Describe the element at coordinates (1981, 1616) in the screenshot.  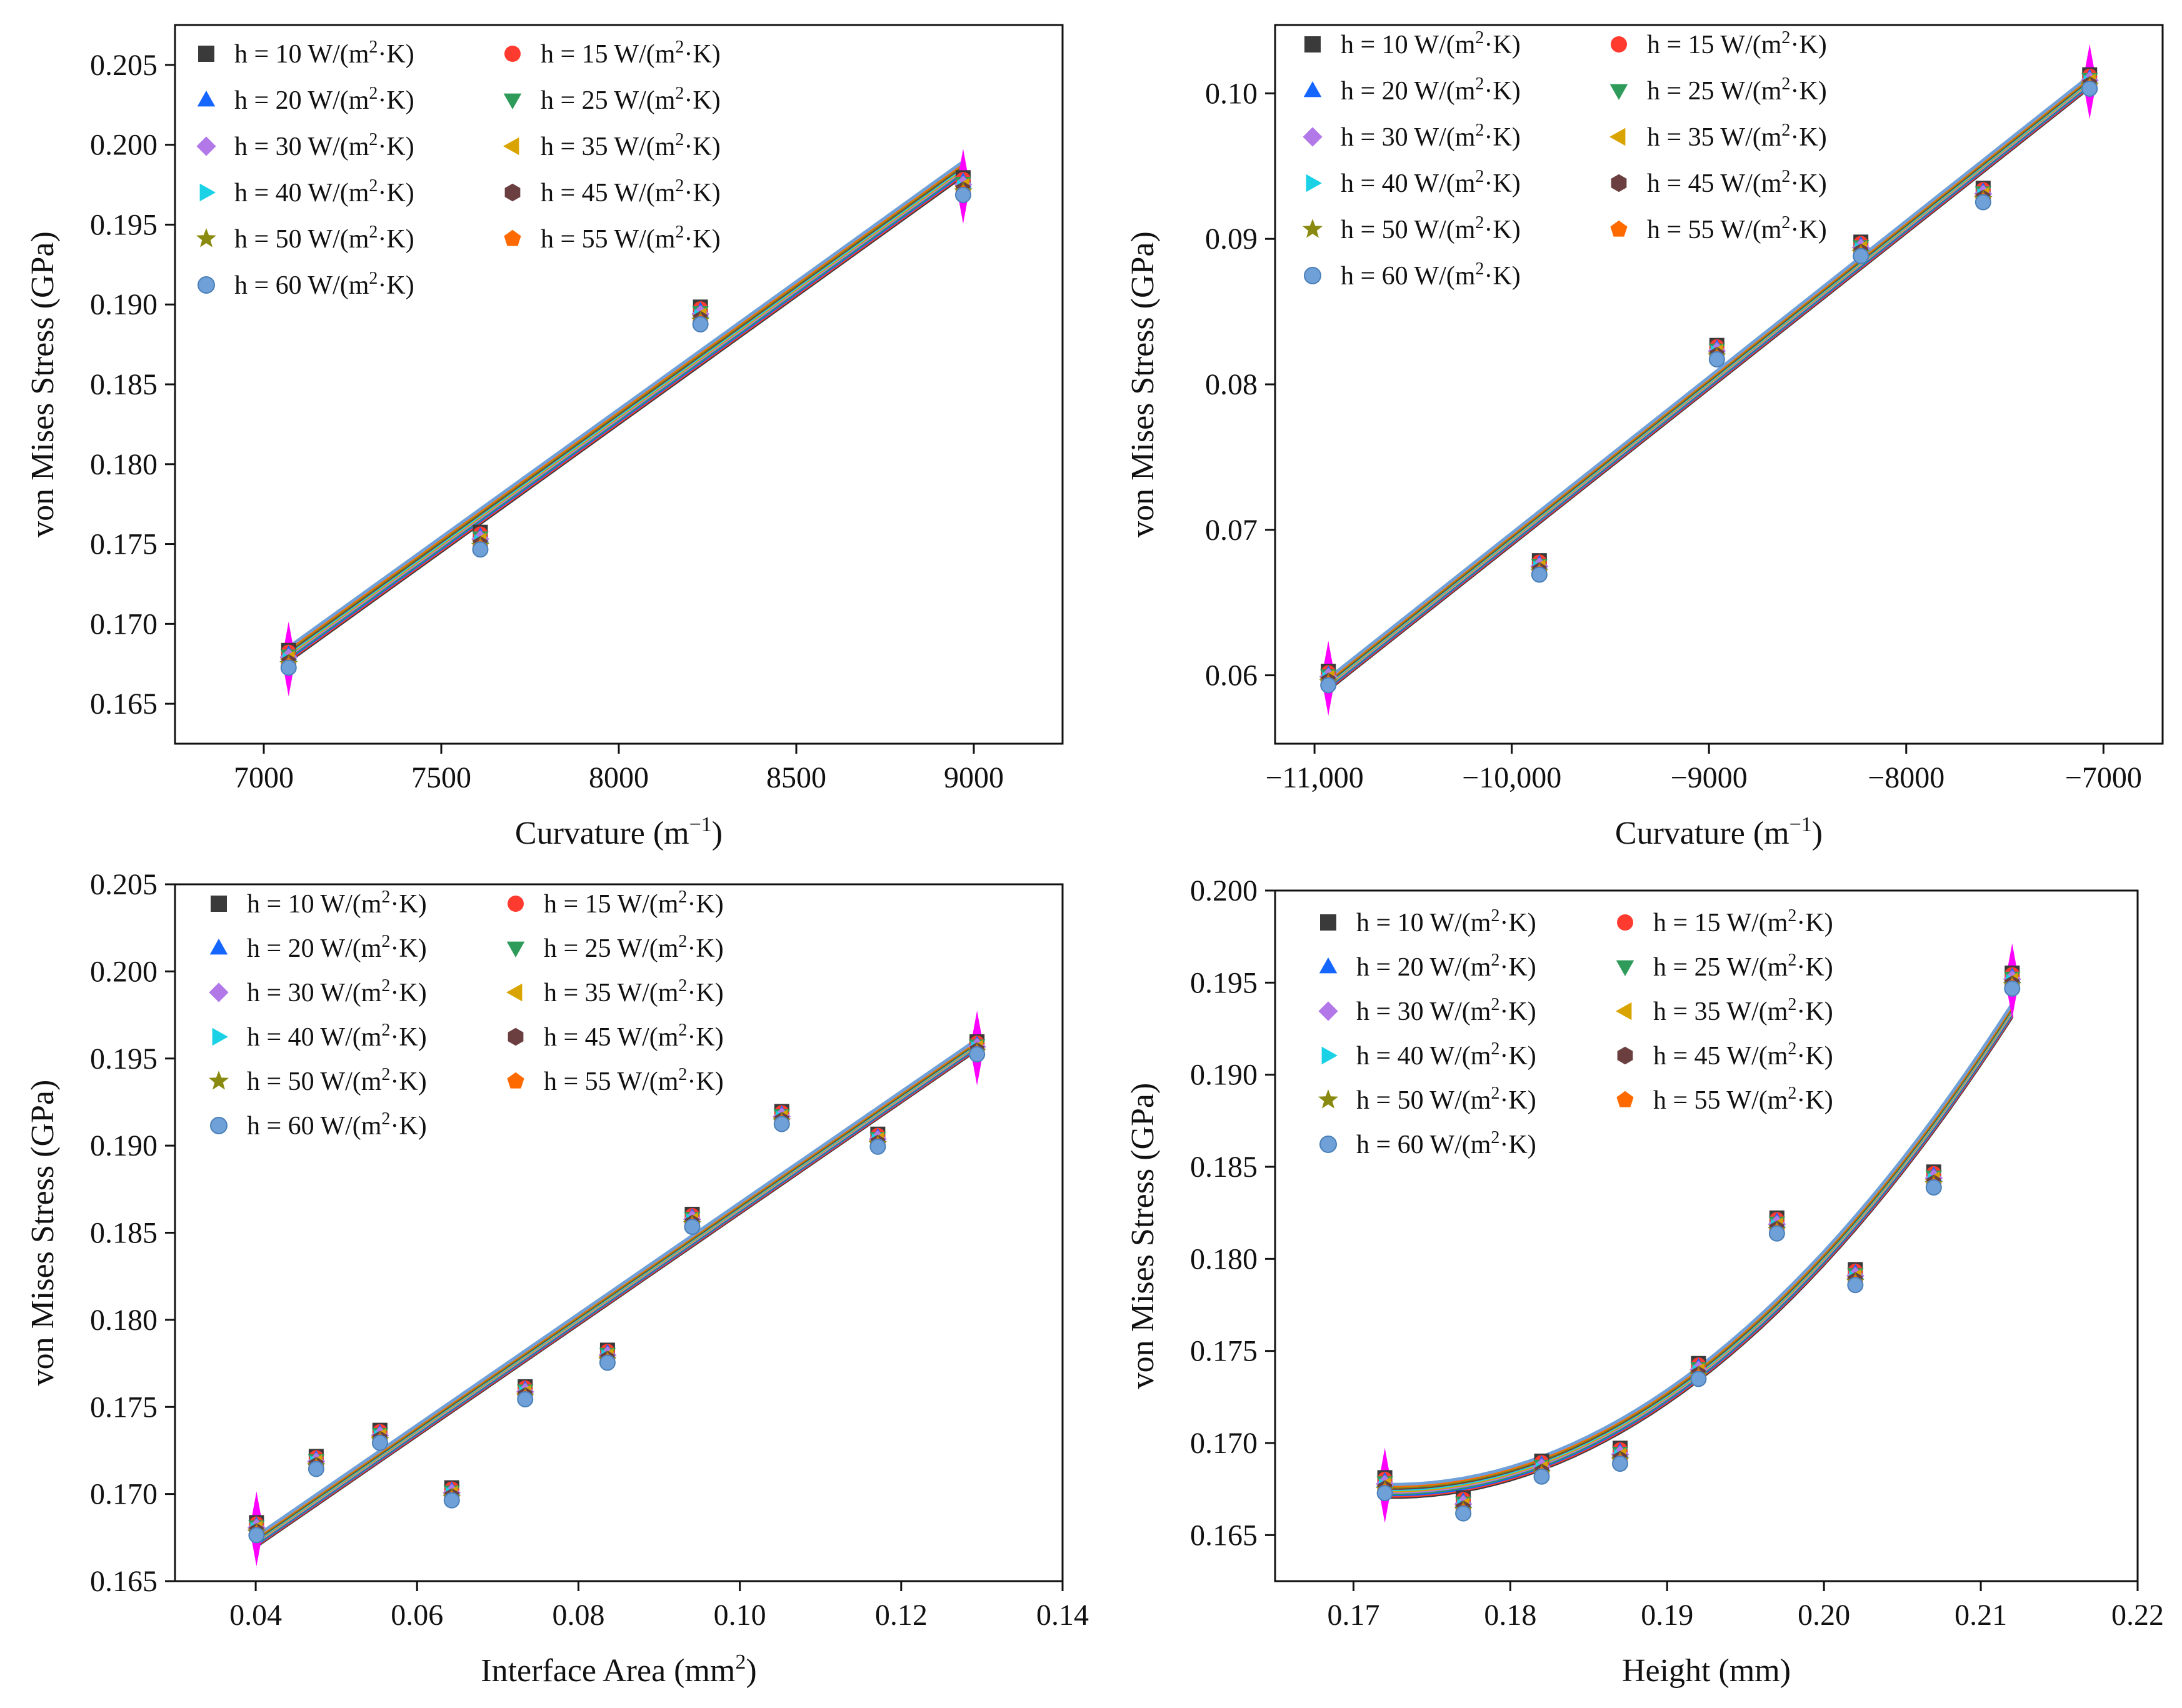
I see `x-tick-label: 0.21` at that location.